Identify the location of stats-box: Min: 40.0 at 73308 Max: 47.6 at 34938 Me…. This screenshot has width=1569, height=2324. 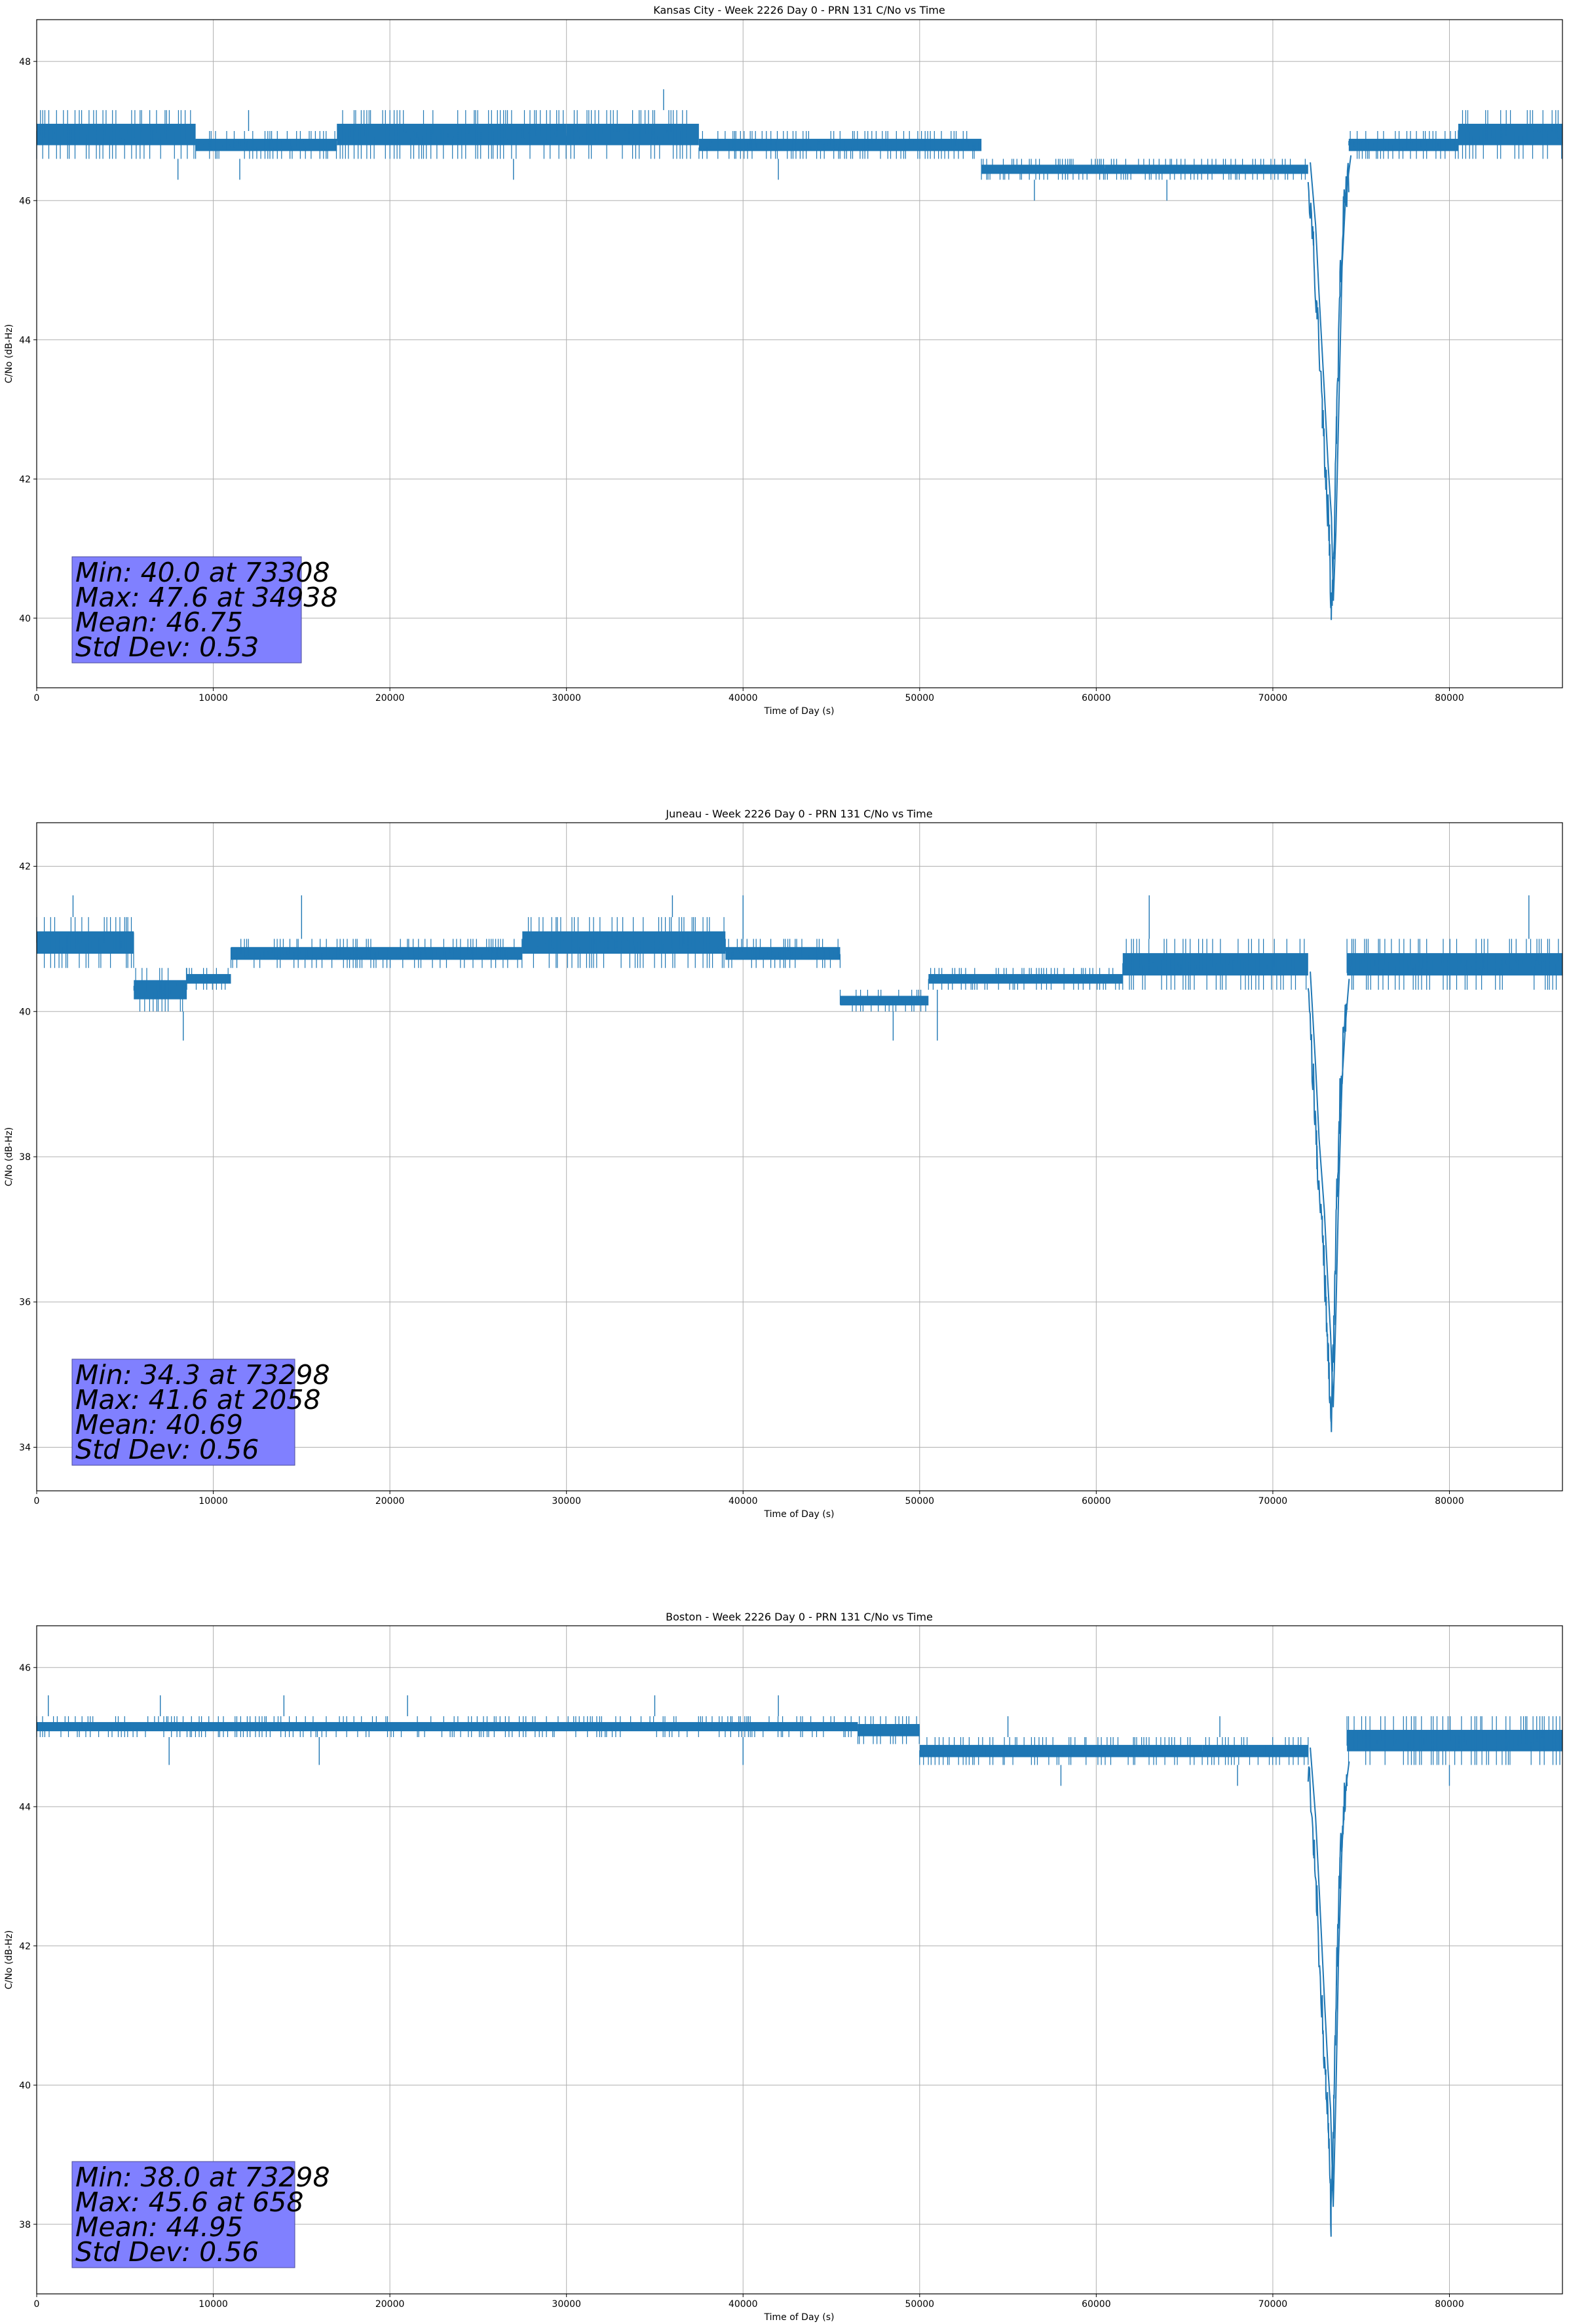
(204, 610).